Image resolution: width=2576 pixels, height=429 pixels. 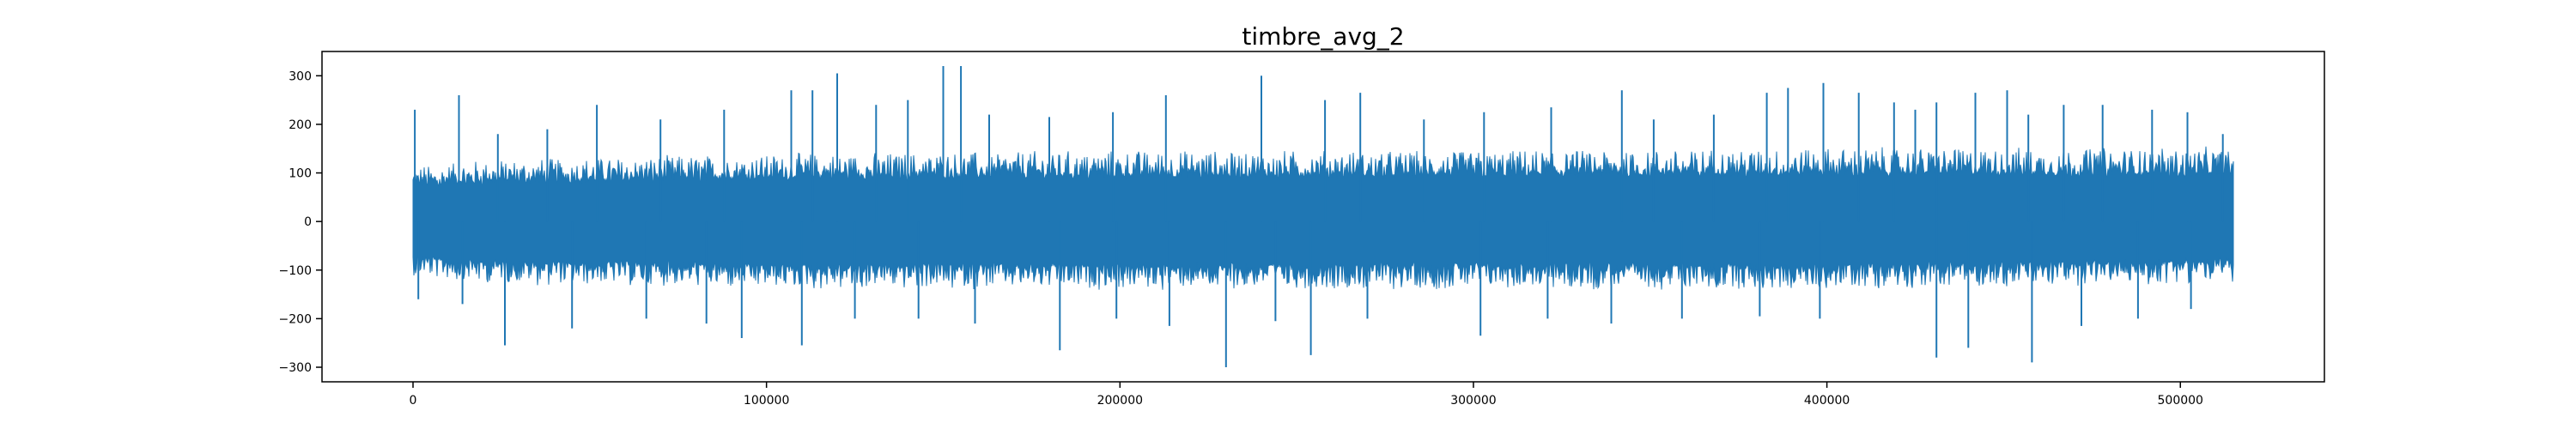 I want to click on chart-title: timbre_avg_2, so click(x=1323, y=36).